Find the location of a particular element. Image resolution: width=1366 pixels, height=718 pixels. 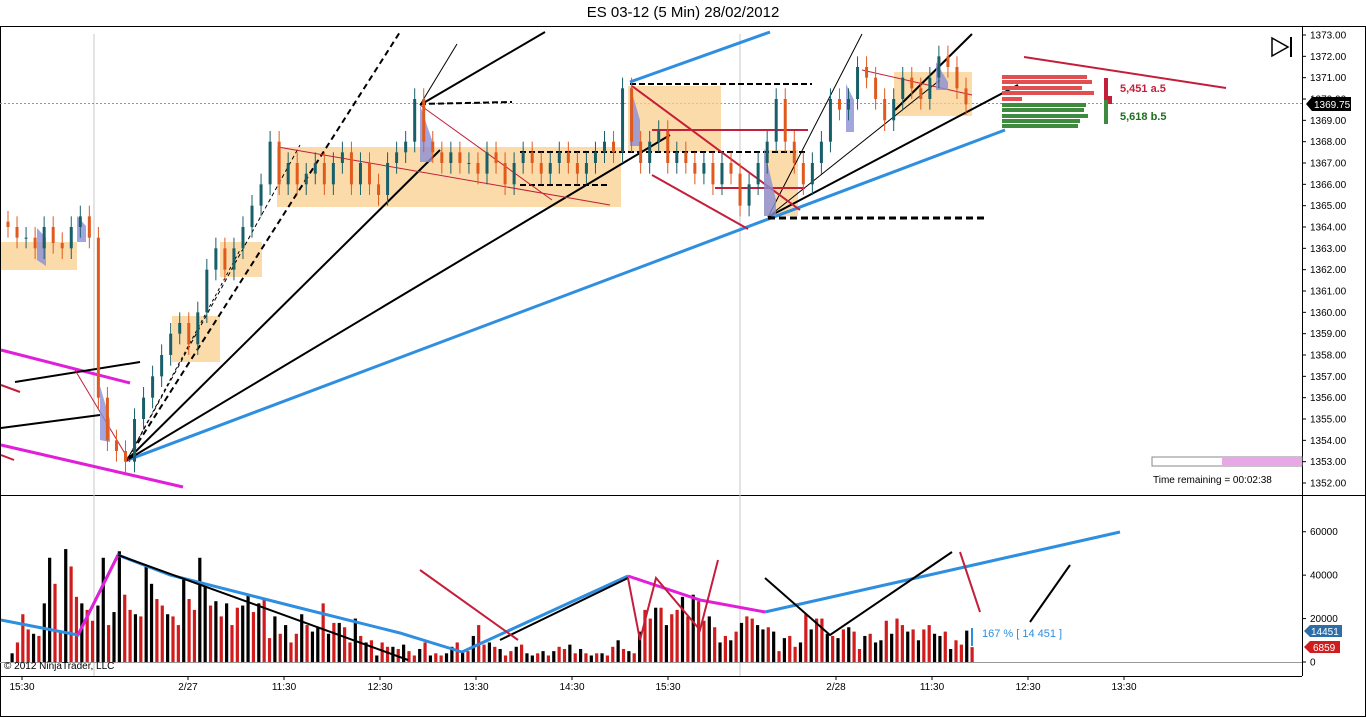

ask-bar is located at coordinates (1106, 89).